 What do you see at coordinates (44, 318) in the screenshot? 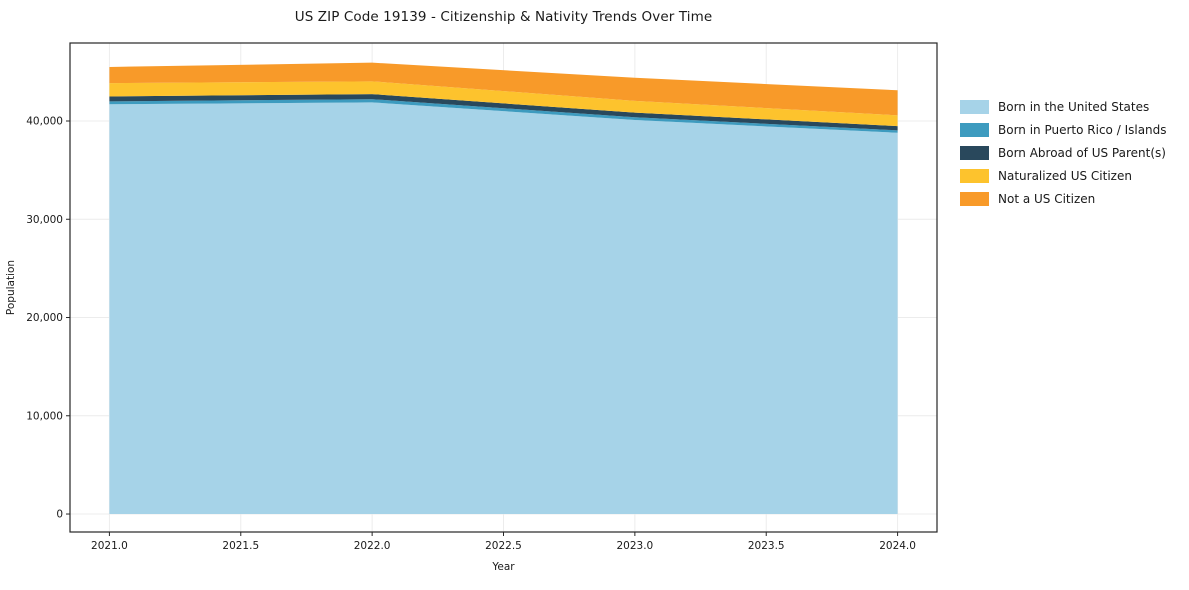
I see `y-axis-tick-label: 20,000` at bounding box center [44, 318].